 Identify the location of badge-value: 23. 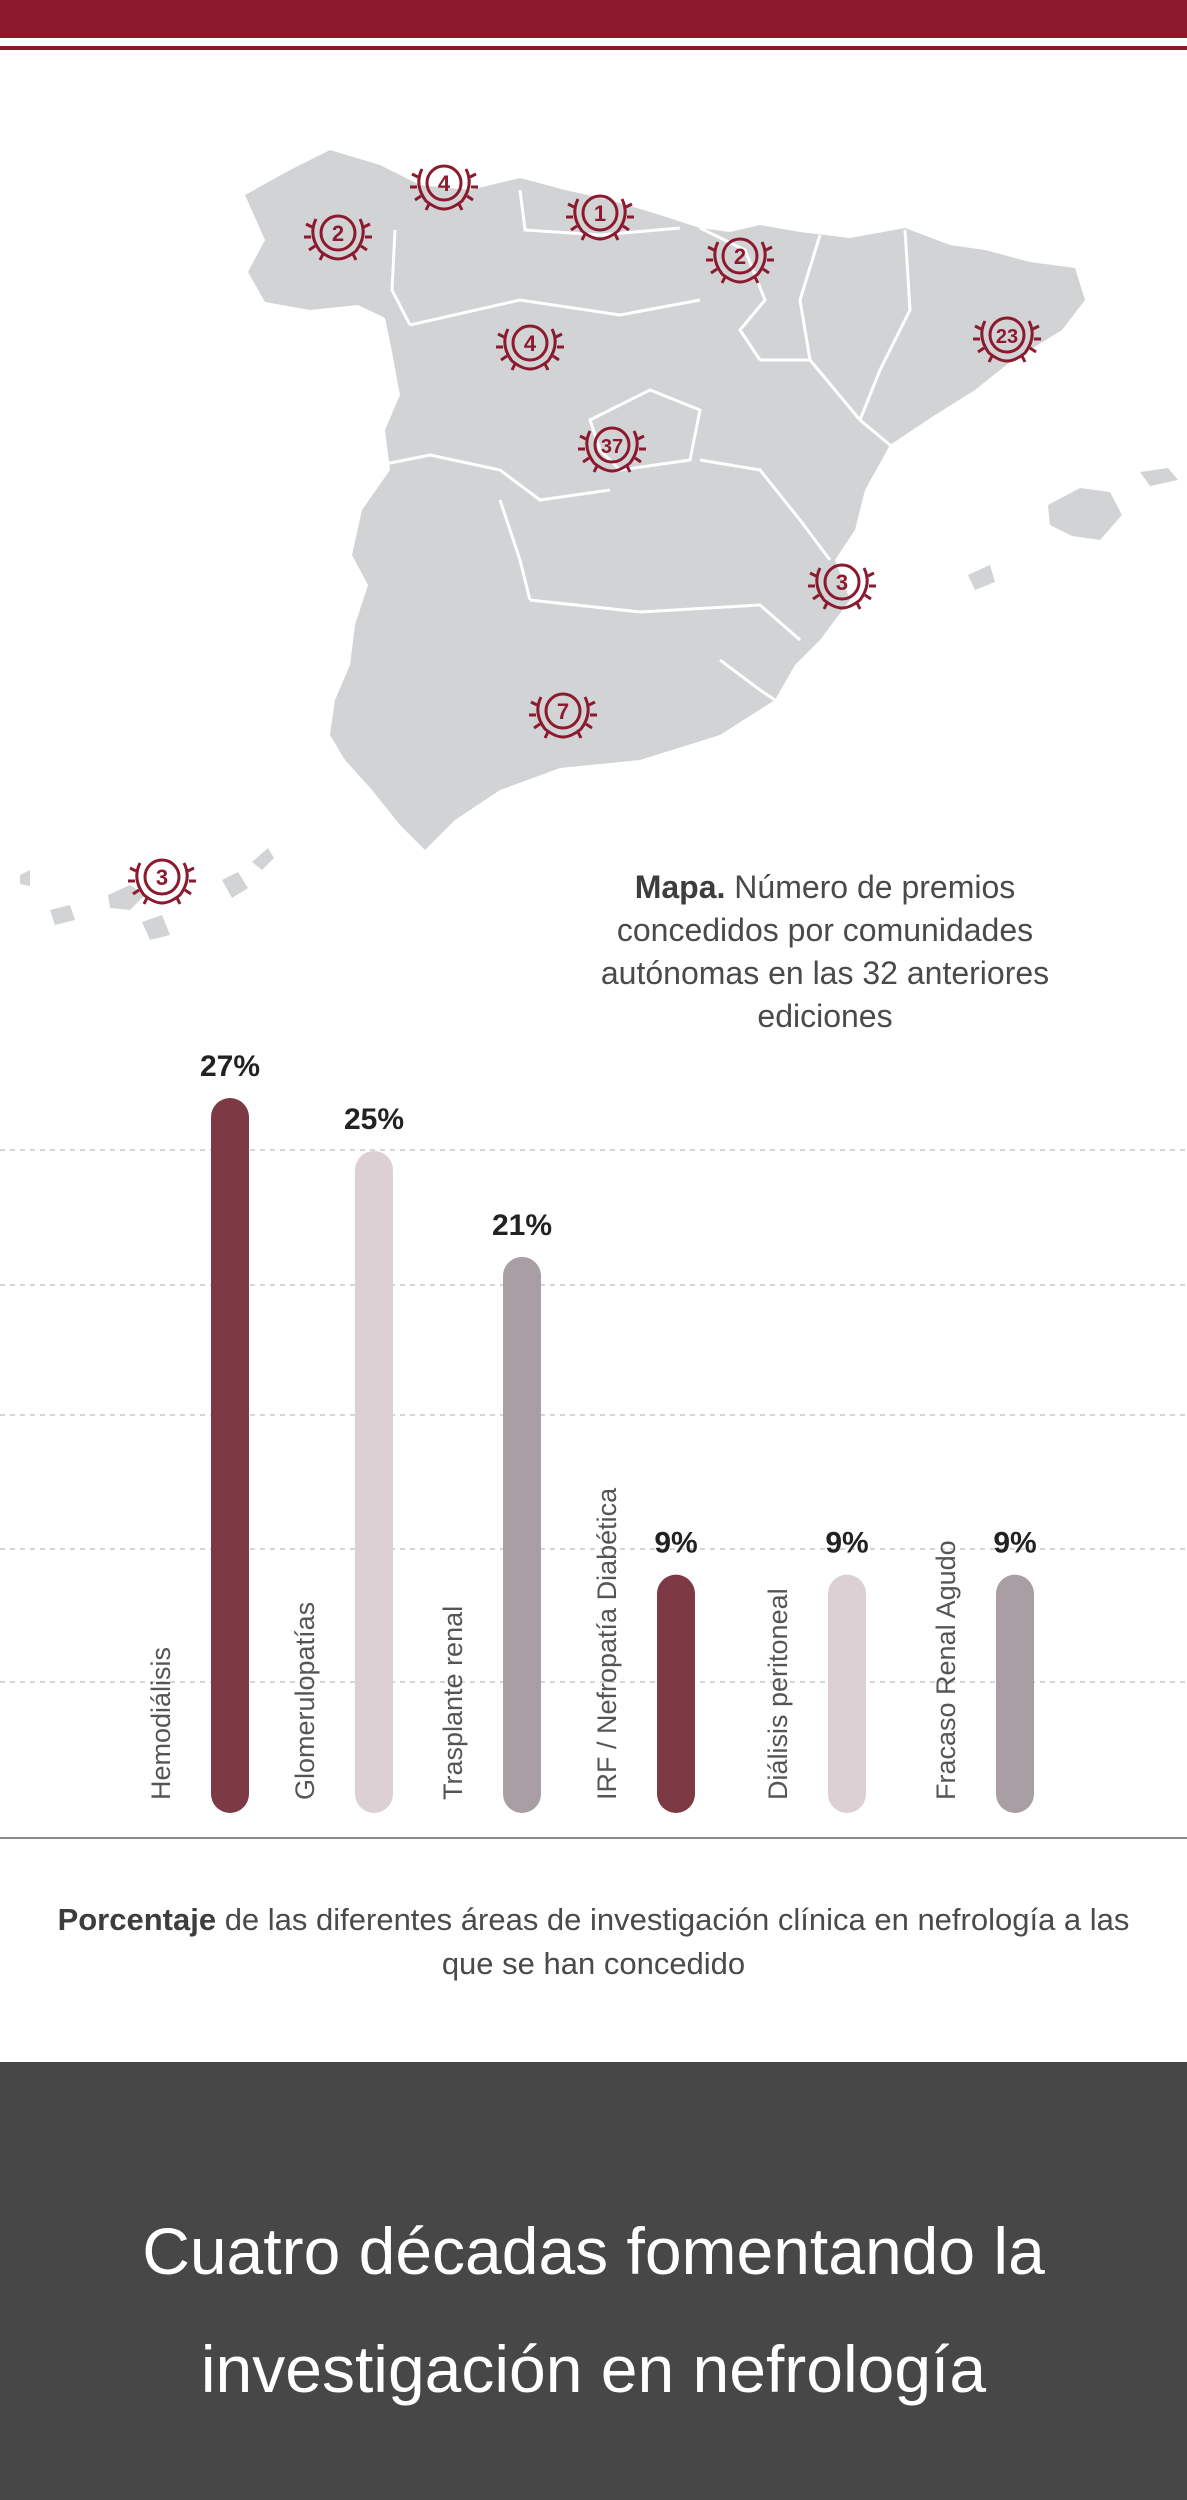
(1007, 337).